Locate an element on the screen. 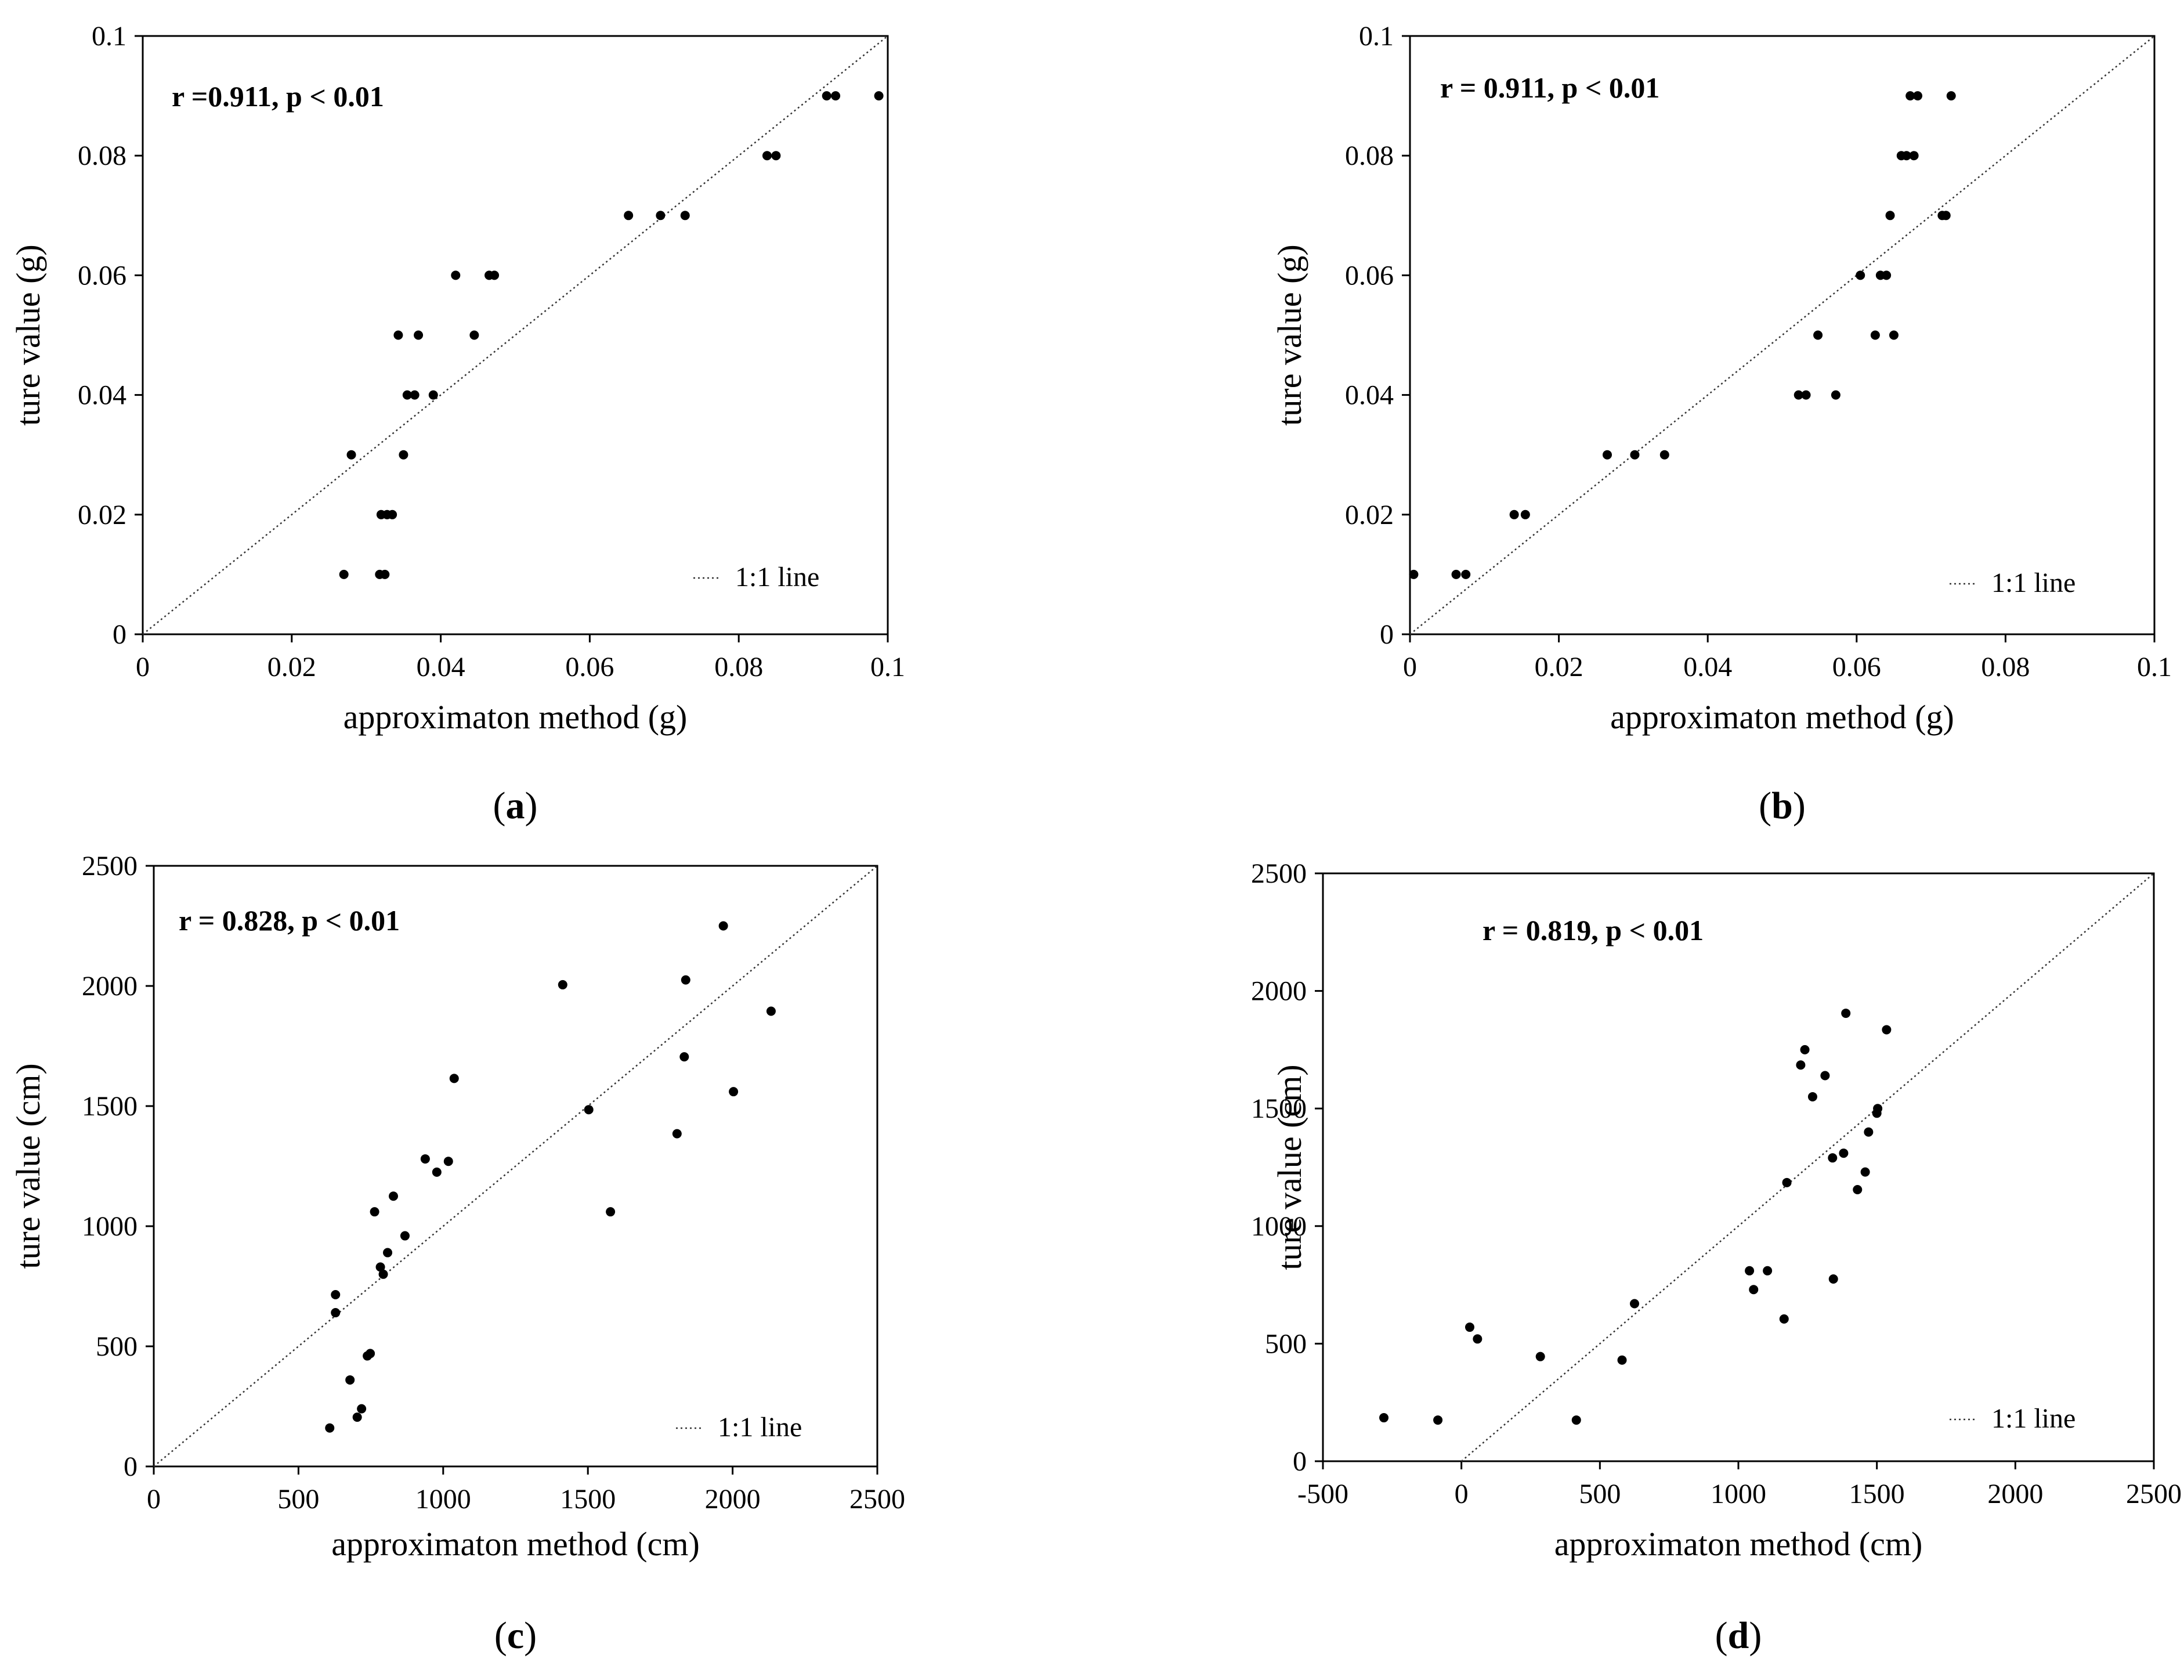 The image size is (2184, 1680). chart-c-y-tick-label: 500 is located at coordinates (117, 1346).